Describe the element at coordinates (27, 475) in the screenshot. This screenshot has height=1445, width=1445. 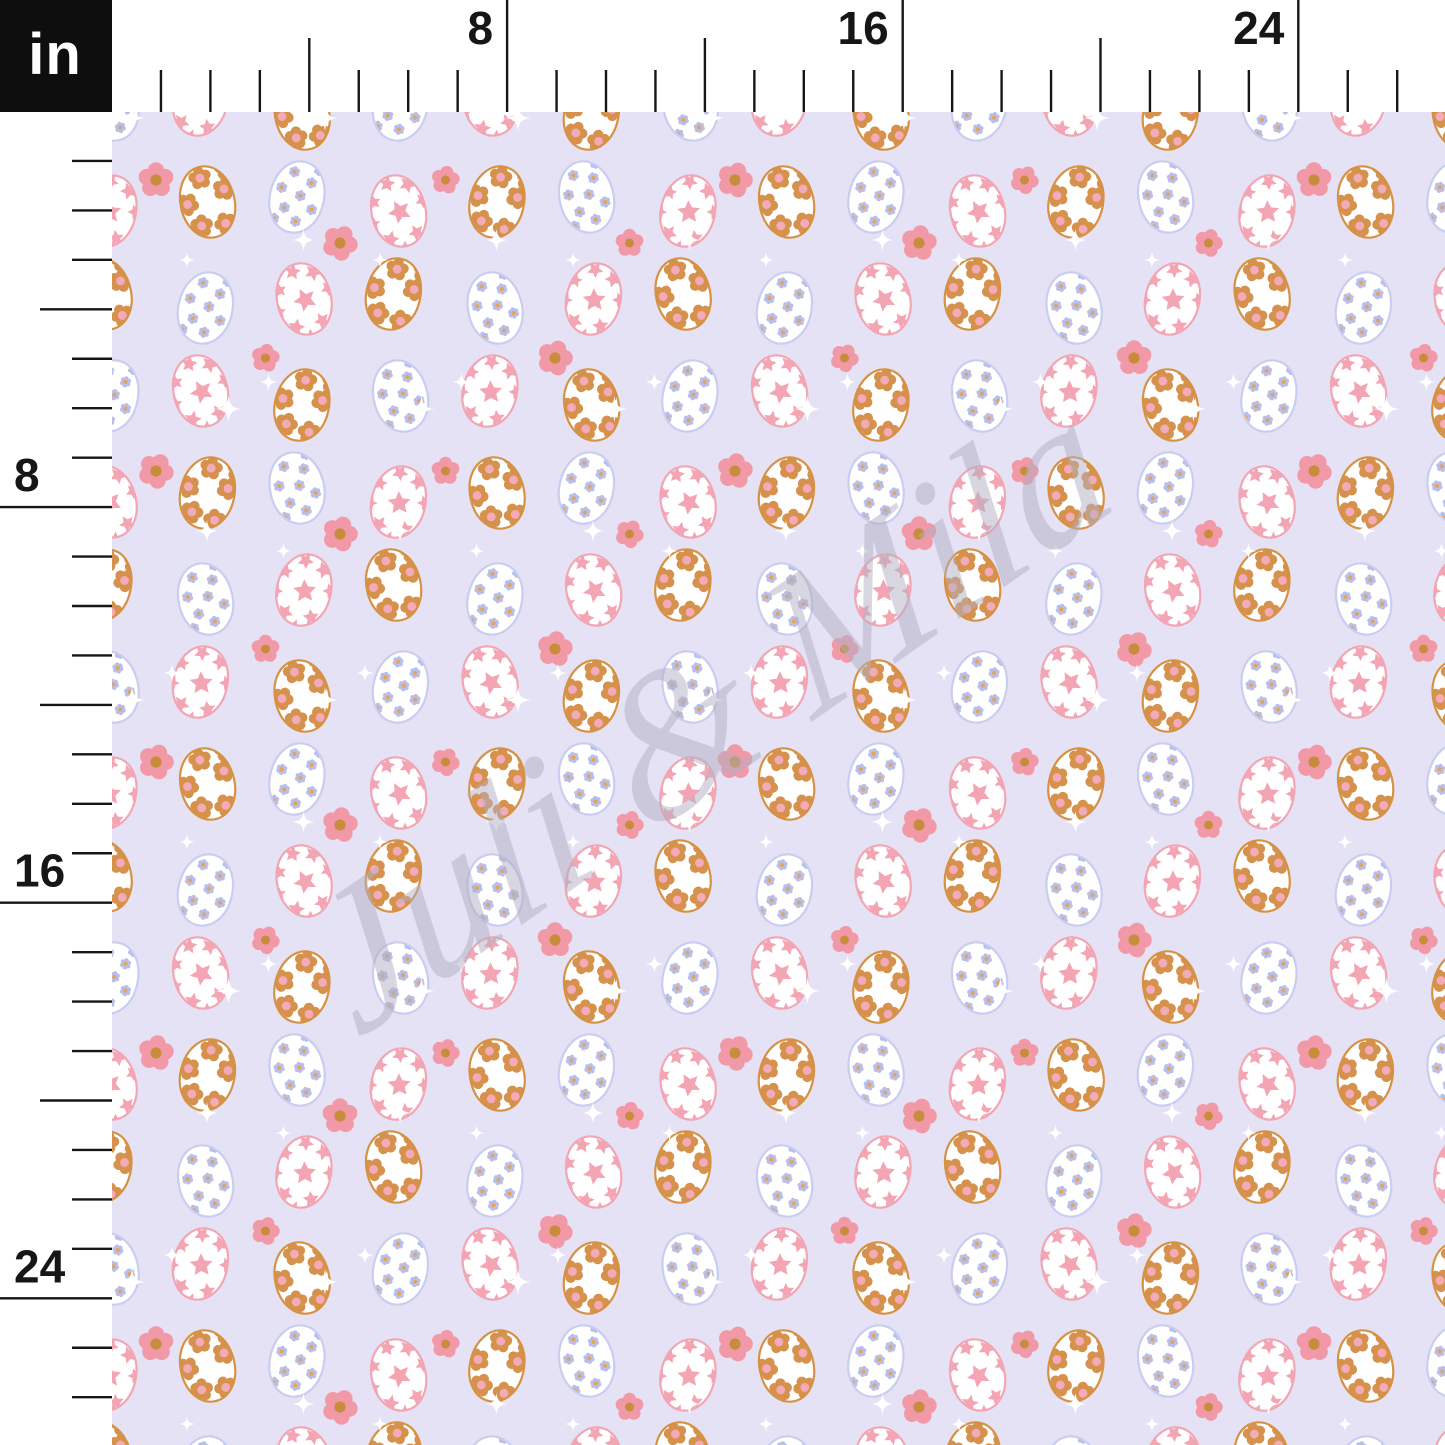
I see `ruler-number-left: 8` at that location.